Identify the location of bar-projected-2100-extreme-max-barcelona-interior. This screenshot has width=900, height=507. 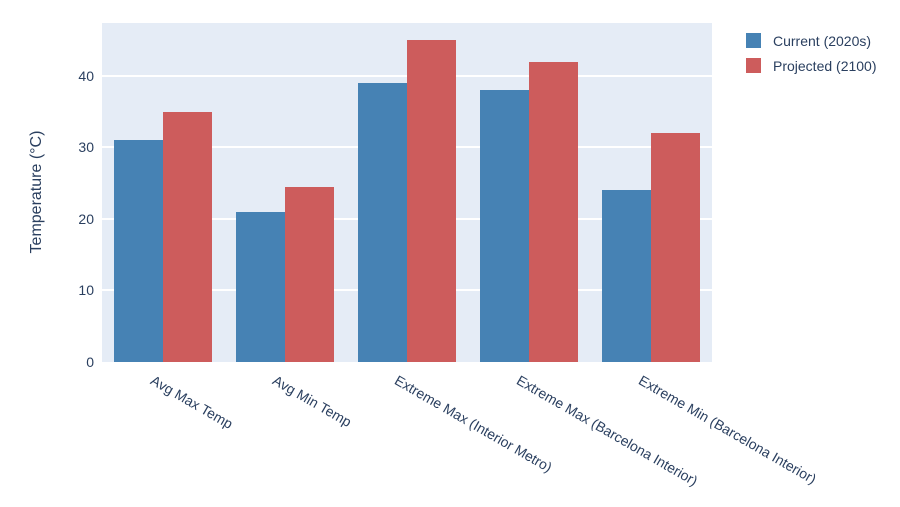
(553, 211).